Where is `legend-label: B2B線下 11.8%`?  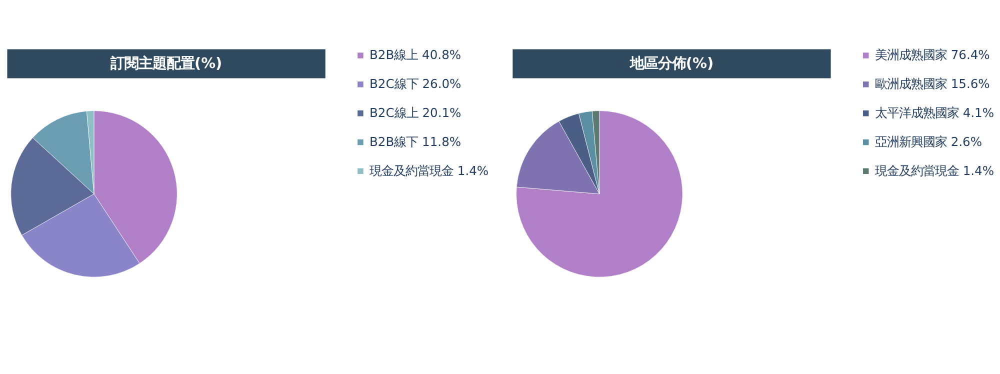
legend-label: B2B線下 11.8% is located at coordinates (415, 141).